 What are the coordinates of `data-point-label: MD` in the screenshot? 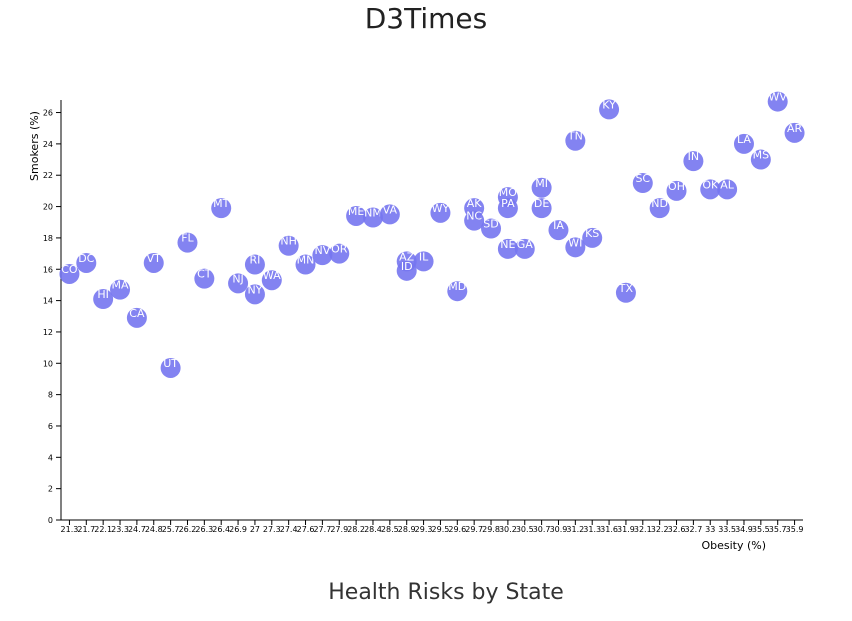 It's located at (457, 286).